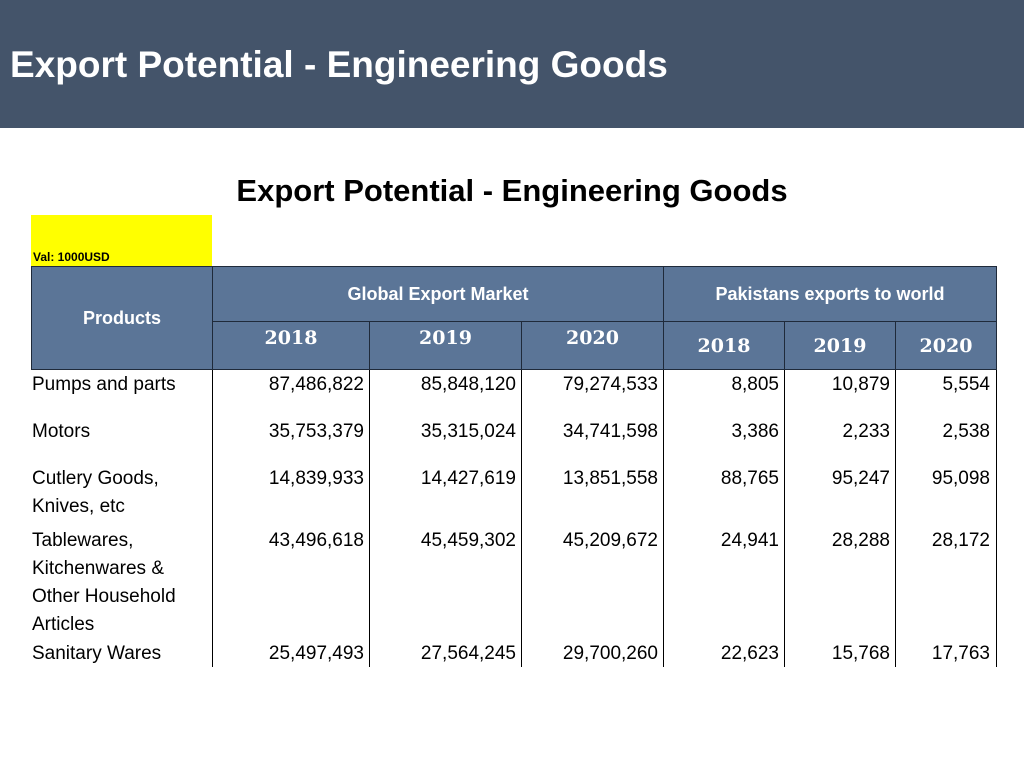  What do you see at coordinates (316, 540) in the screenshot?
I see `global-2018-value: 43,496,618` at bounding box center [316, 540].